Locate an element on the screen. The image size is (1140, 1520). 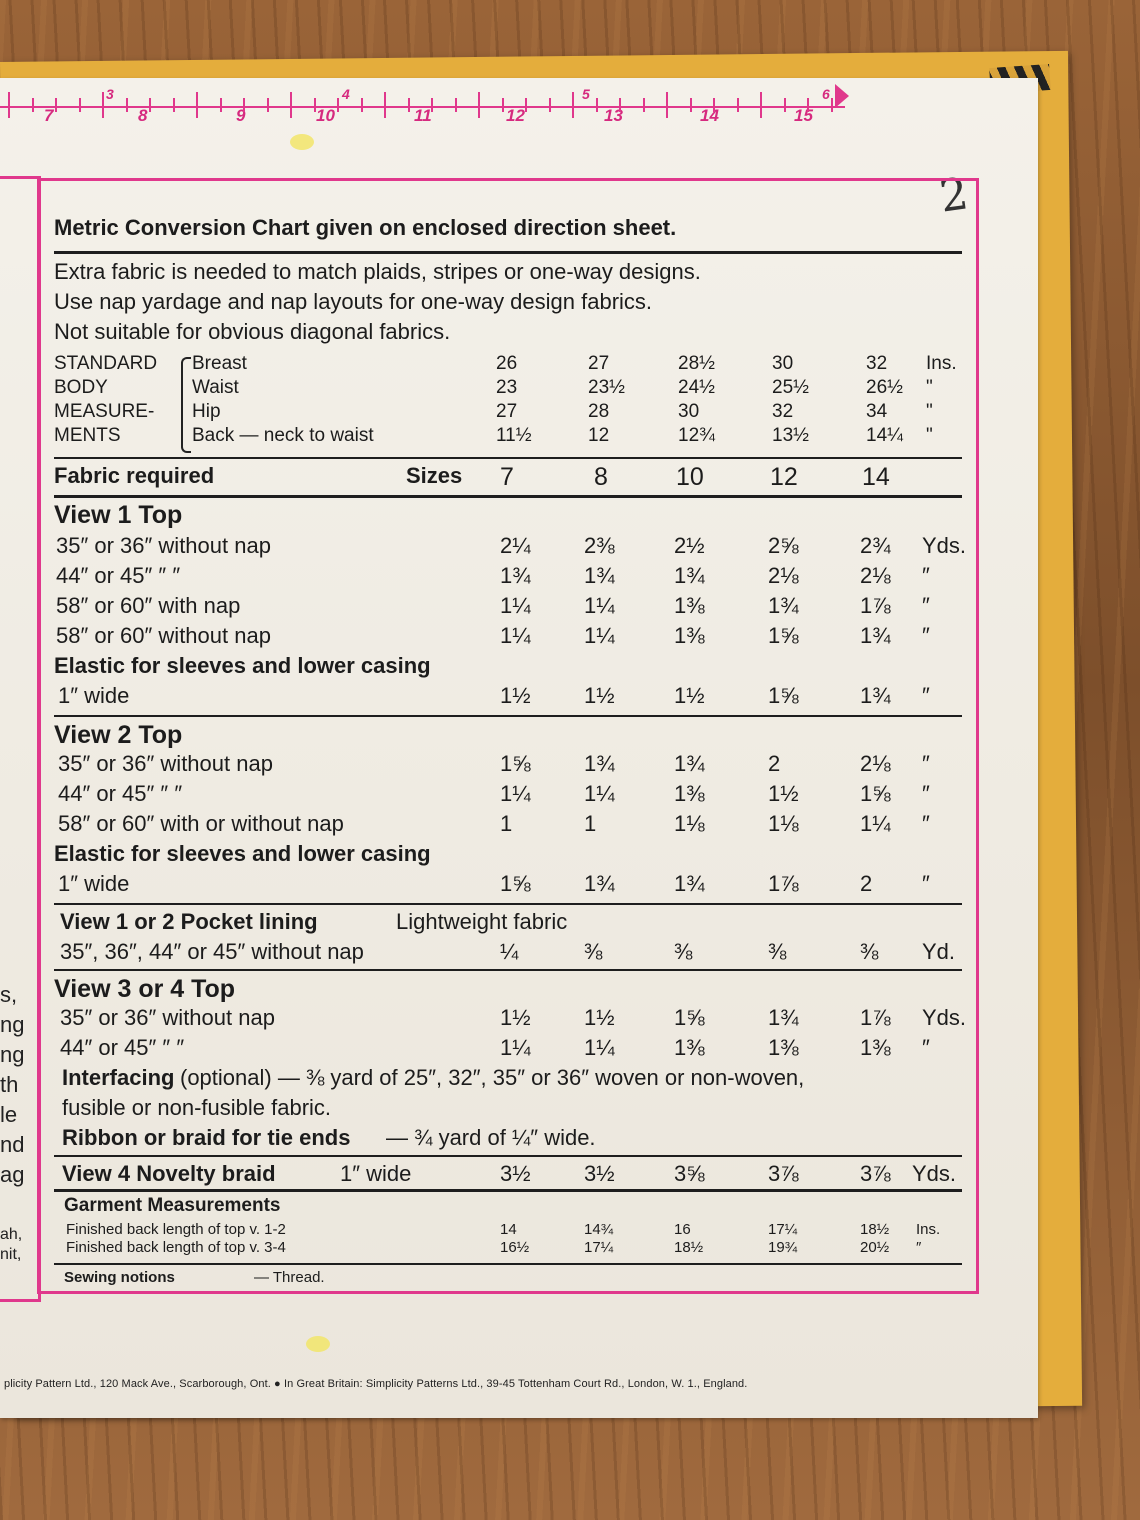
size-value: 26 is located at coordinates (507, 363).